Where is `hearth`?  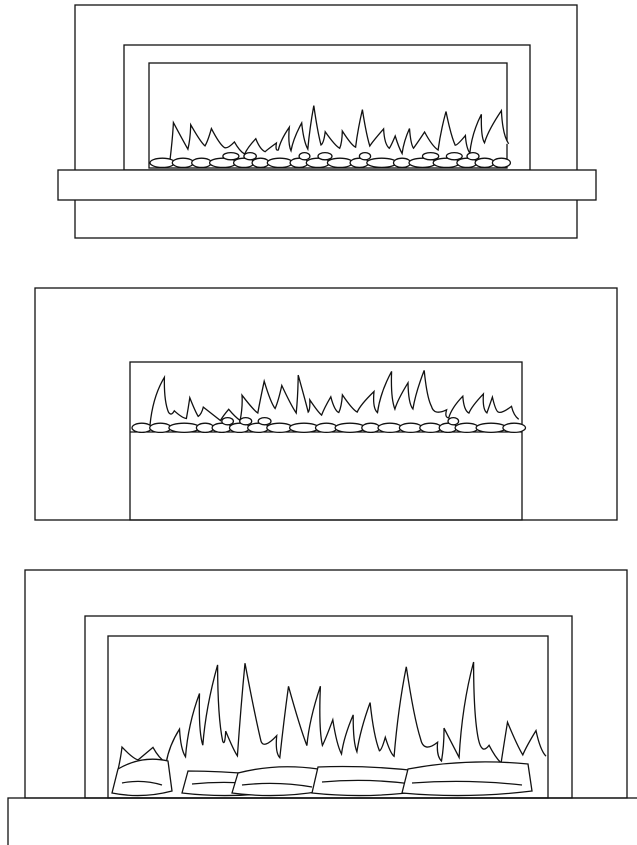 hearth is located at coordinates (322, 821).